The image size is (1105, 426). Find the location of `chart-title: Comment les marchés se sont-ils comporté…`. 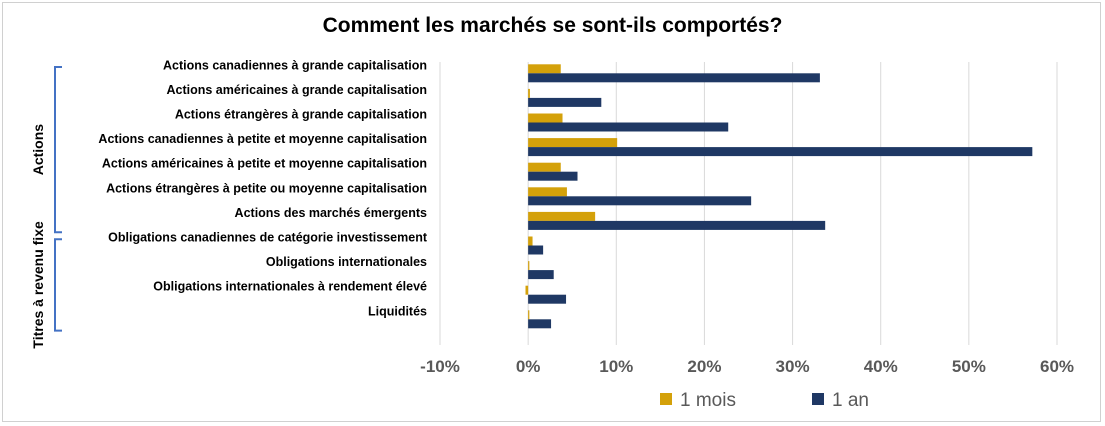

chart-title: Comment les marchés se sont-ils comporté… is located at coordinates (552, 25).